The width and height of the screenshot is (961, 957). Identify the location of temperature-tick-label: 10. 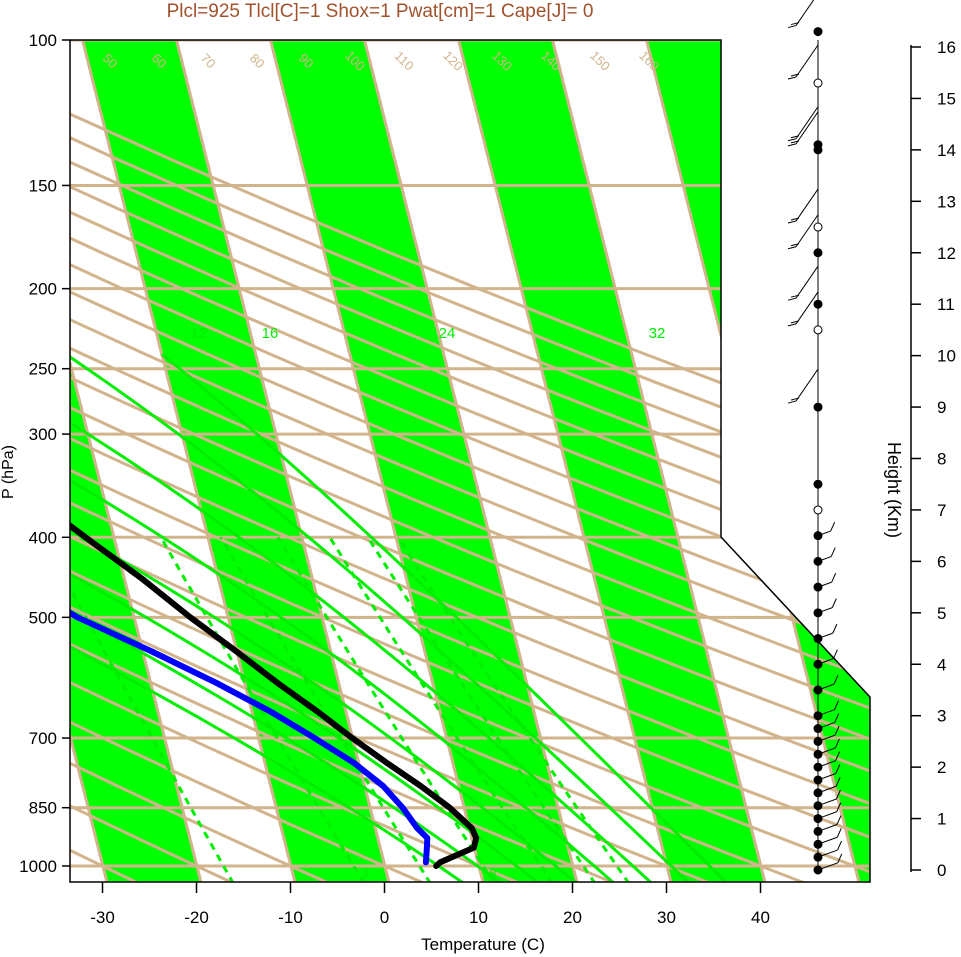
(478, 917).